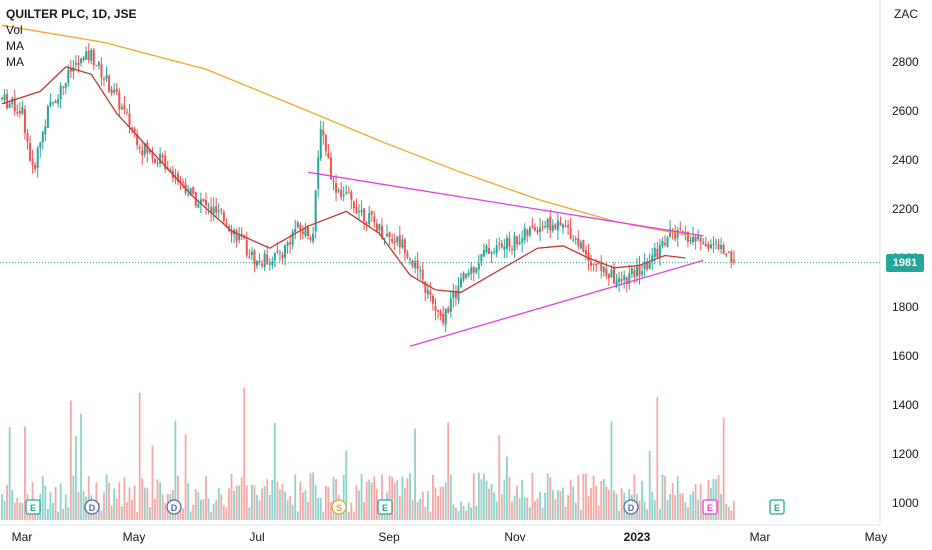  I want to click on ma-indicator-label-2: MA, so click(15, 62).